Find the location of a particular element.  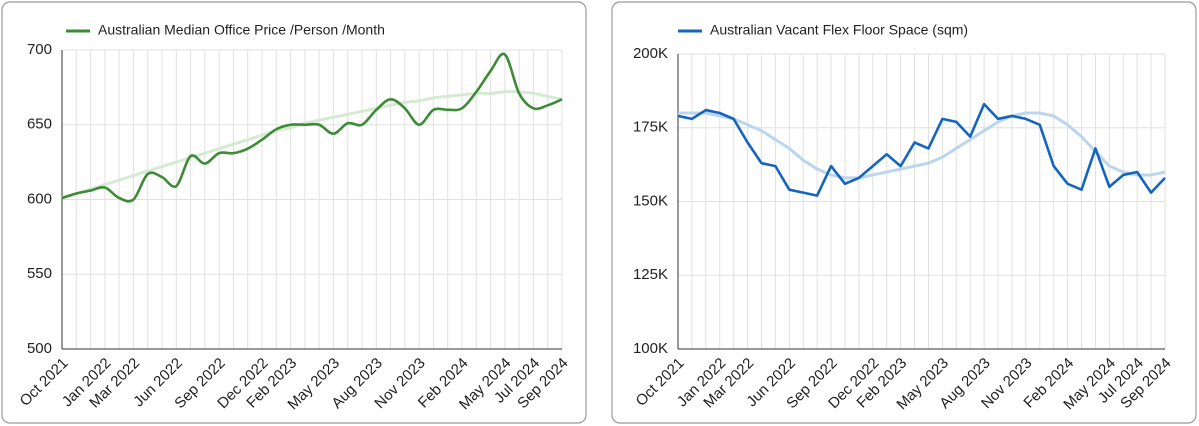

y-tick-label: 600 is located at coordinates (39, 198).